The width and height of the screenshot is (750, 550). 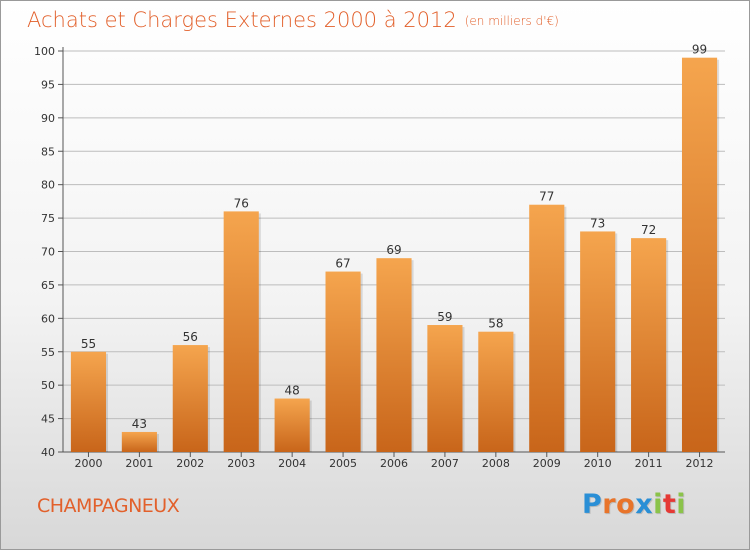 What do you see at coordinates (88, 344) in the screenshot?
I see `data-label: 55` at bounding box center [88, 344].